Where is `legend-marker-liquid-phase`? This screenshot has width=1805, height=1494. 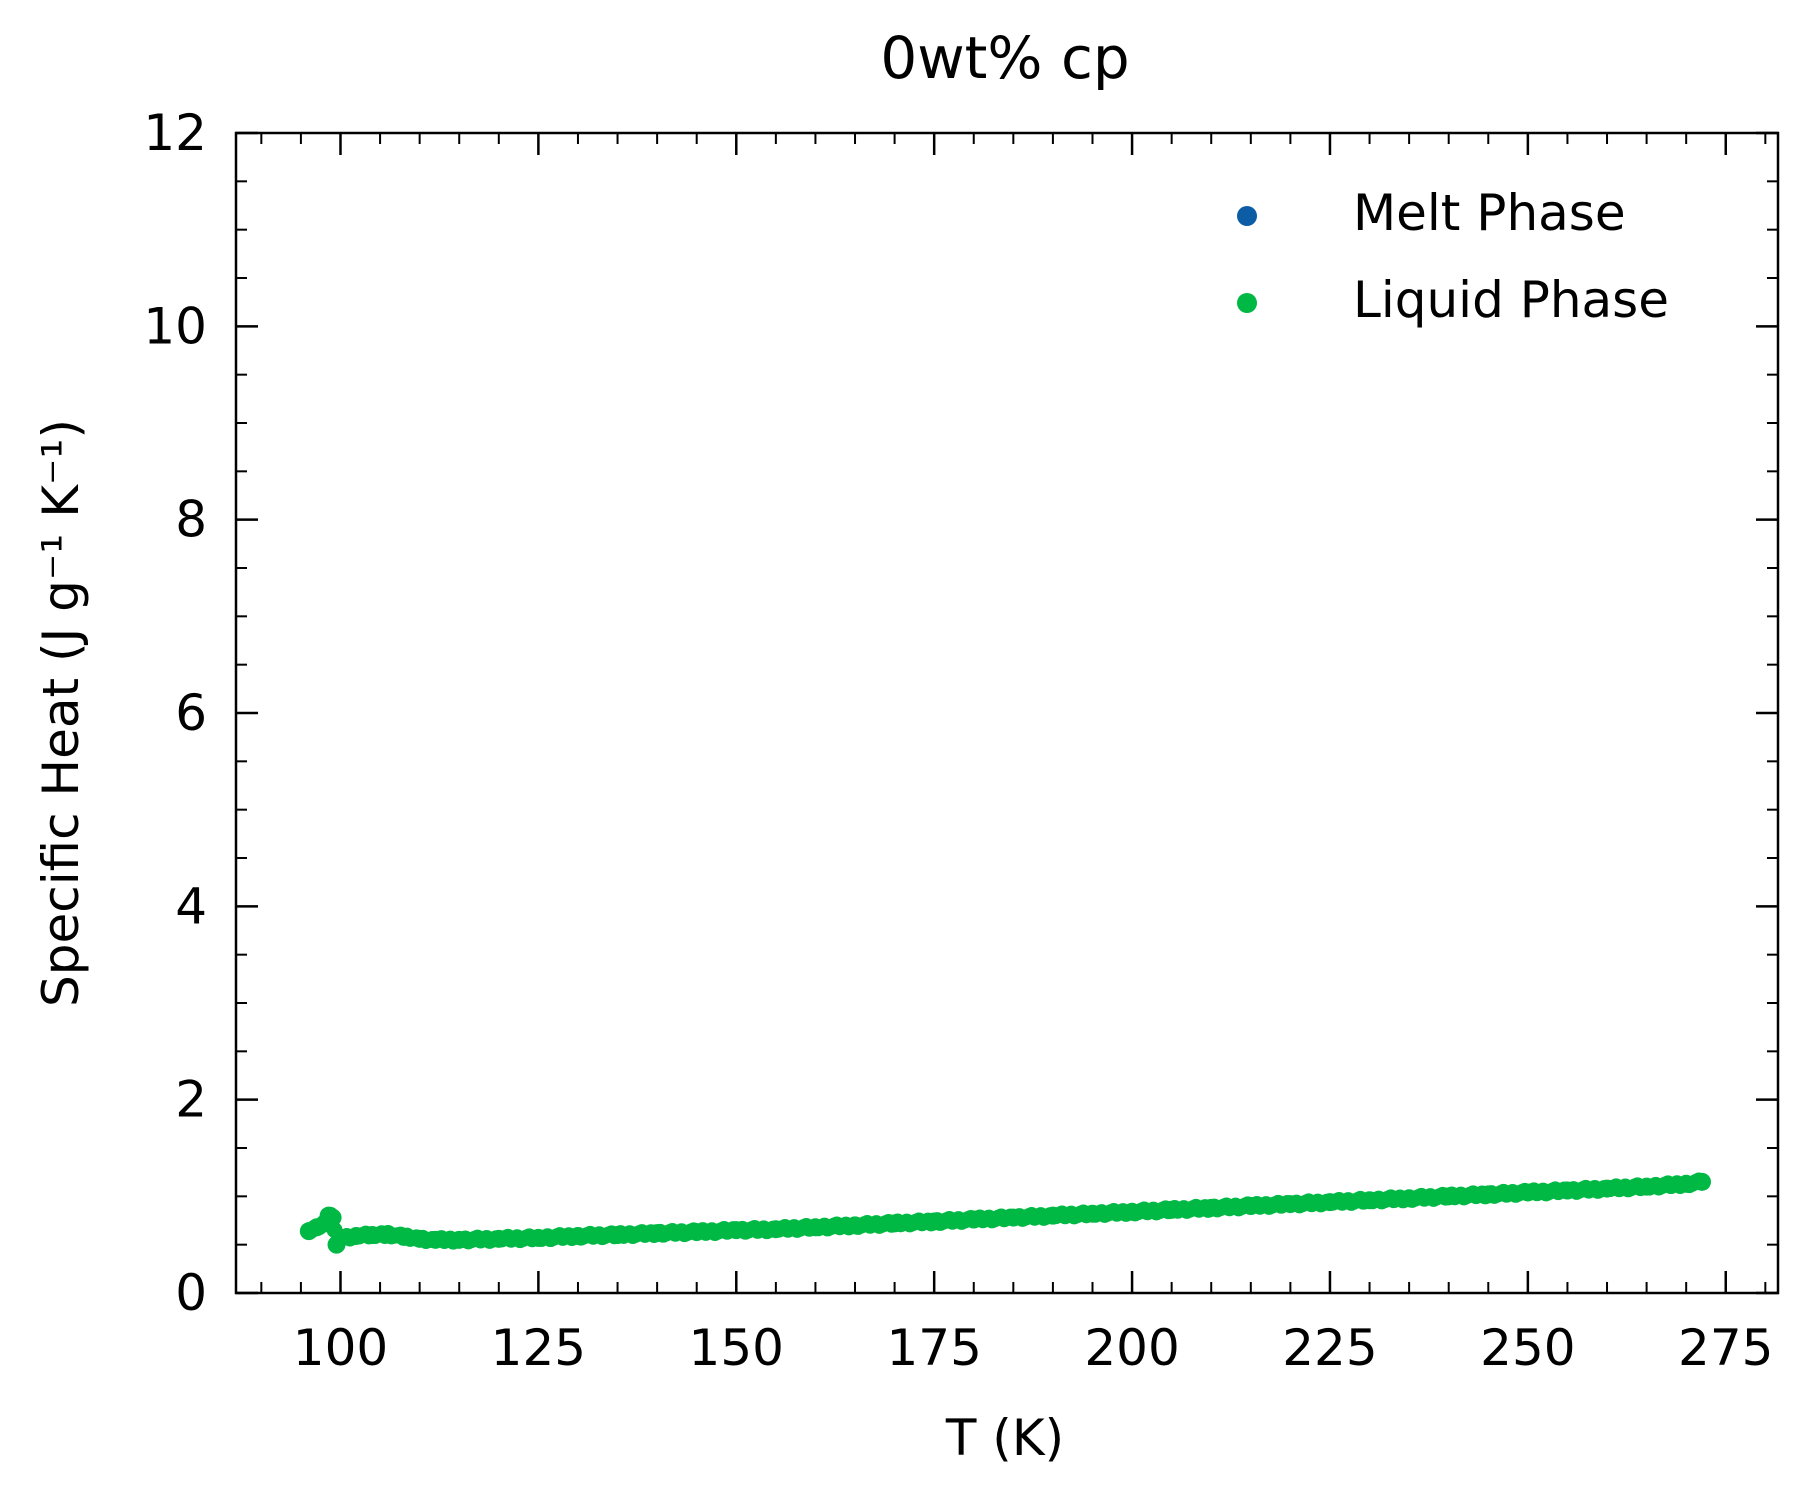
legend-marker-liquid-phase is located at coordinates (1247, 303).